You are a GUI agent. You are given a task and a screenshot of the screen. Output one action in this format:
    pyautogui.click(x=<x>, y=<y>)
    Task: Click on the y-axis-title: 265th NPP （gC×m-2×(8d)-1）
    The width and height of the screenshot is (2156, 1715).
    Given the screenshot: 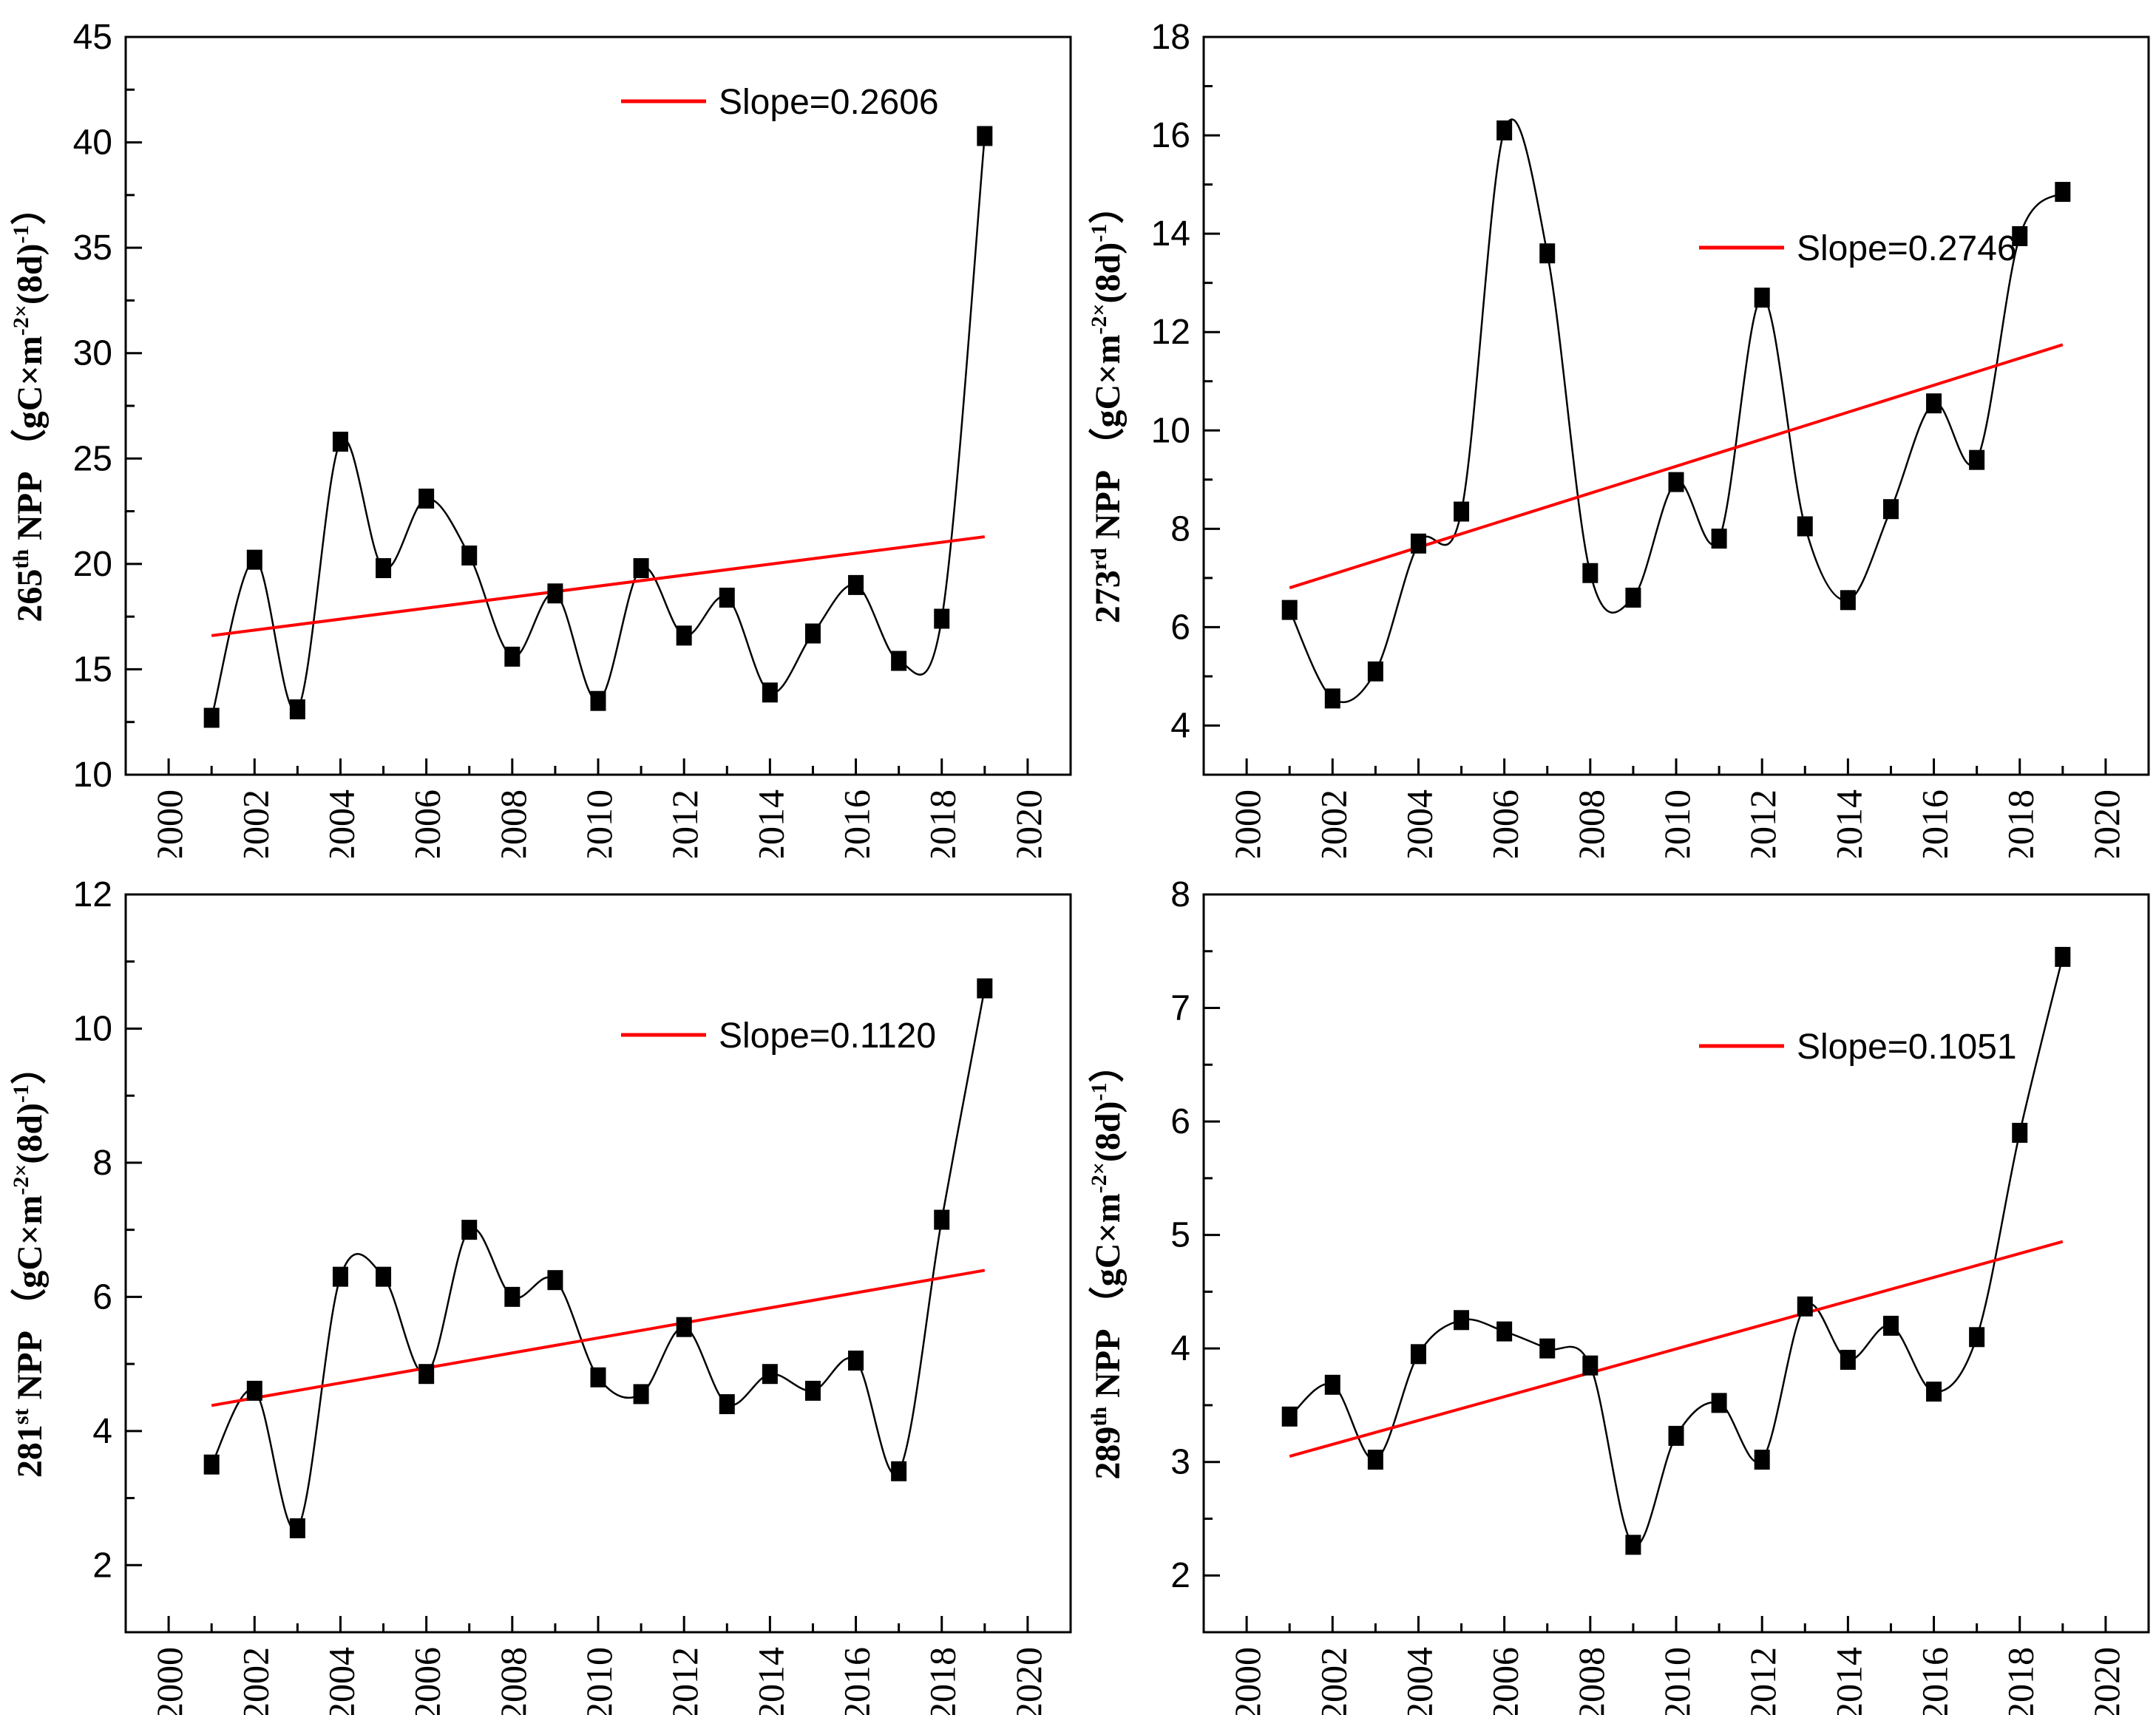 What is the action you would take?
    pyautogui.click(x=29, y=405)
    